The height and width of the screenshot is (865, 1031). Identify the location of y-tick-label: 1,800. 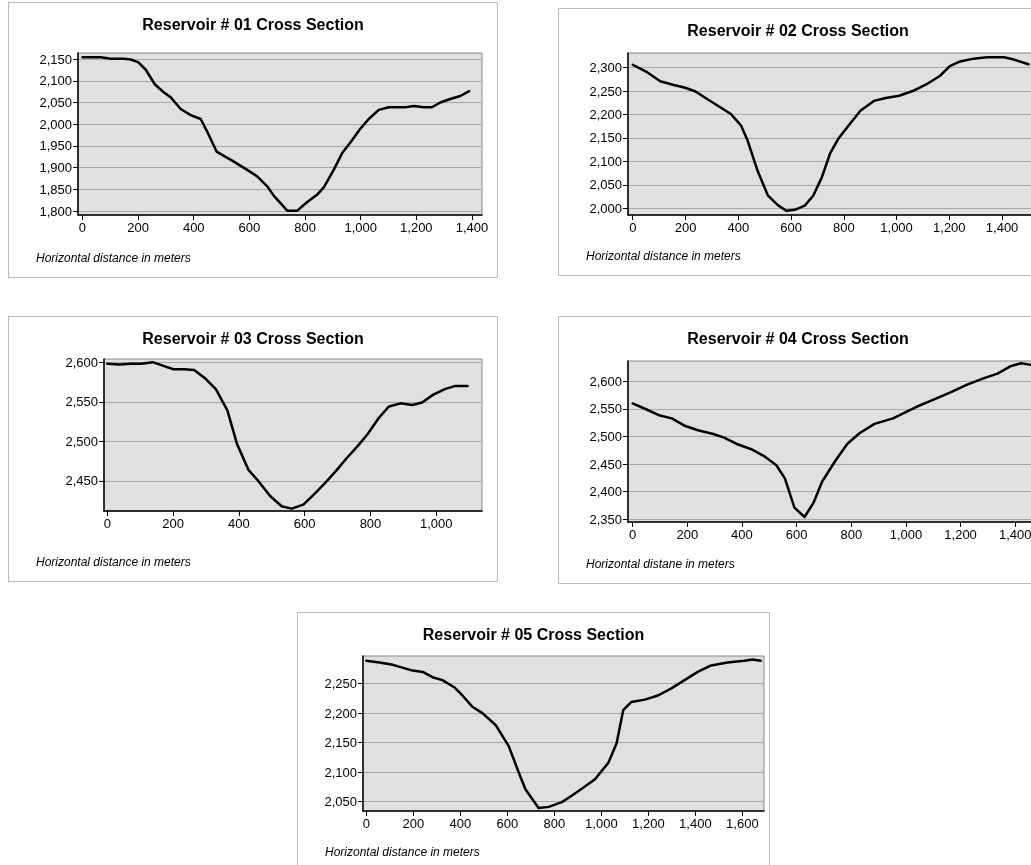
(55, 211).